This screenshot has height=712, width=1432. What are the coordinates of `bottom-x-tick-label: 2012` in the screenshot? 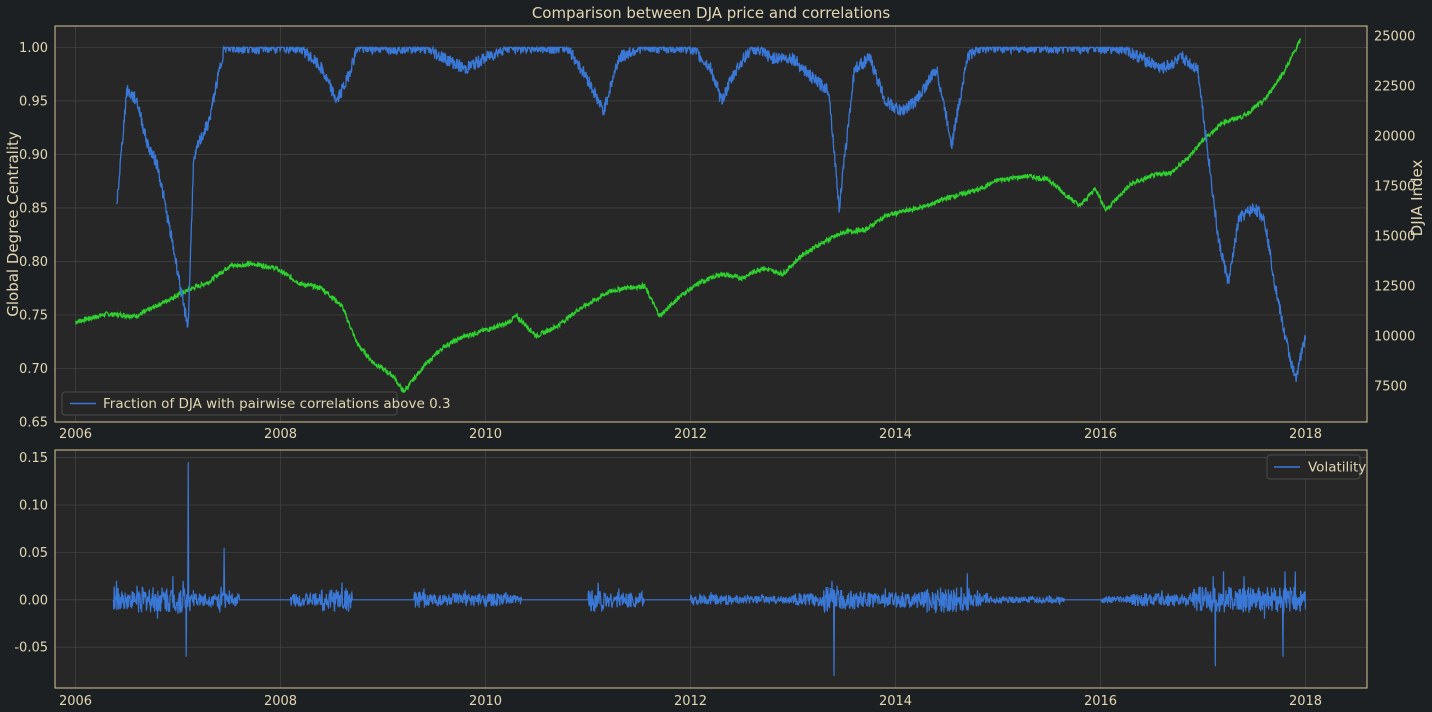 It's located at (690, 701).